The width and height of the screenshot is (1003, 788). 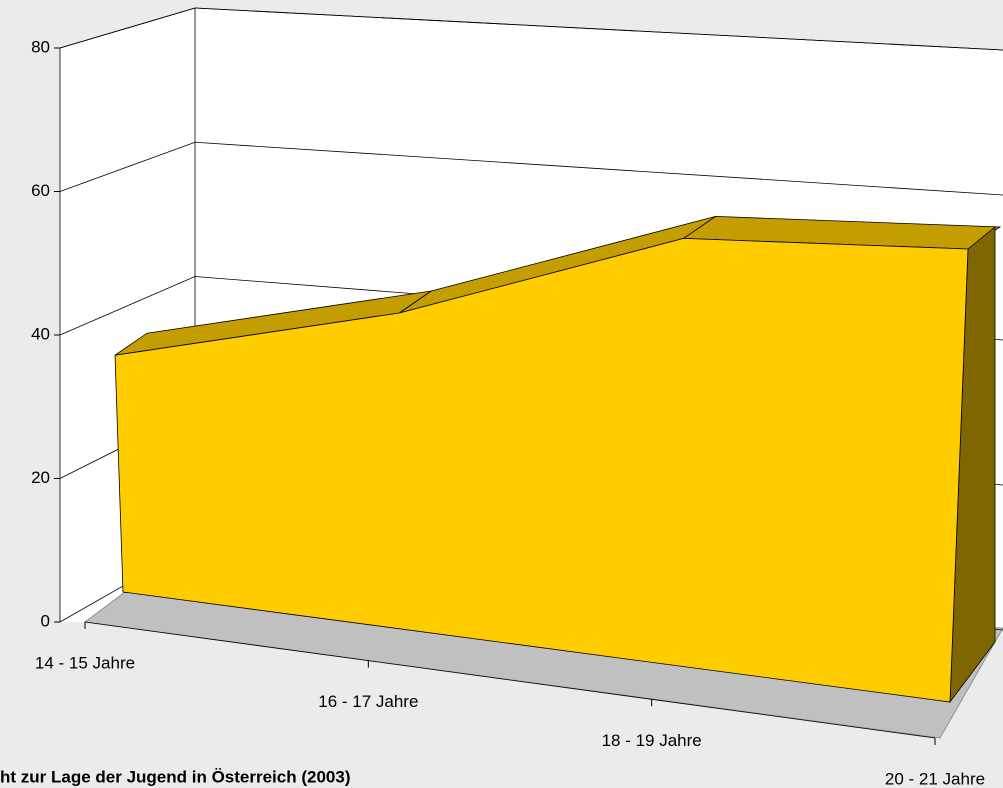 What do you see at coordinates (40, 333) in the screenshot?
I see `y-tick-label: 40` at bounding box center [40, 333].